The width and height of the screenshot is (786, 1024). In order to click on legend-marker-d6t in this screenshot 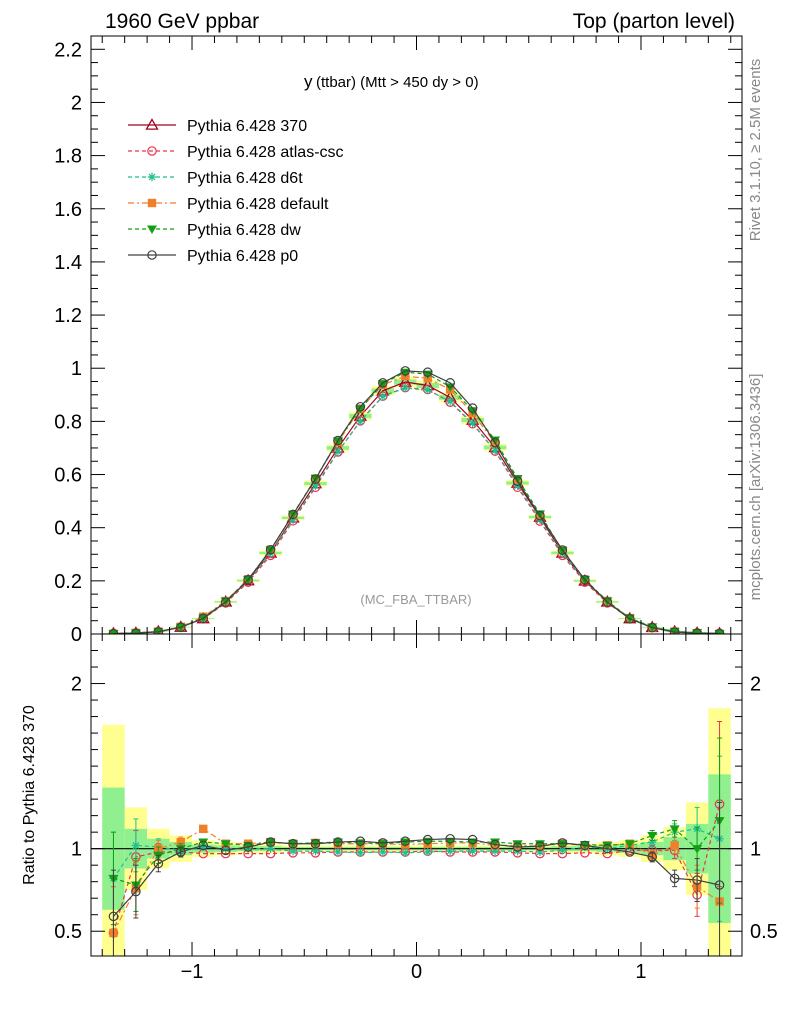, I will do `click(152, 177)`.